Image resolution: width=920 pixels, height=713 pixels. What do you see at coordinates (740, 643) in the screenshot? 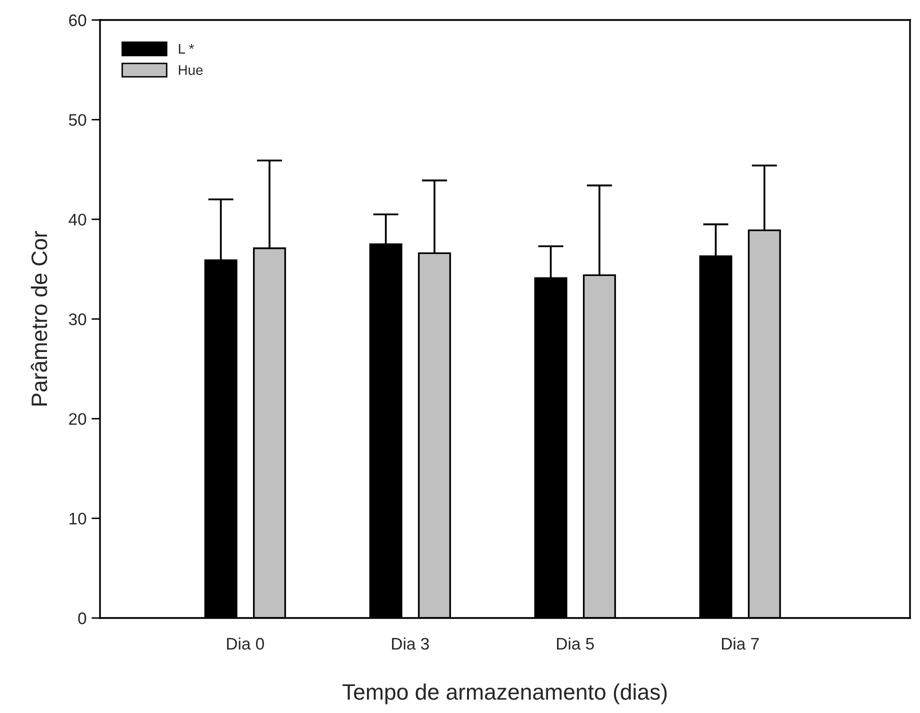
I see `x-tick-label: Dia 7` at bounding box center [740, 643].